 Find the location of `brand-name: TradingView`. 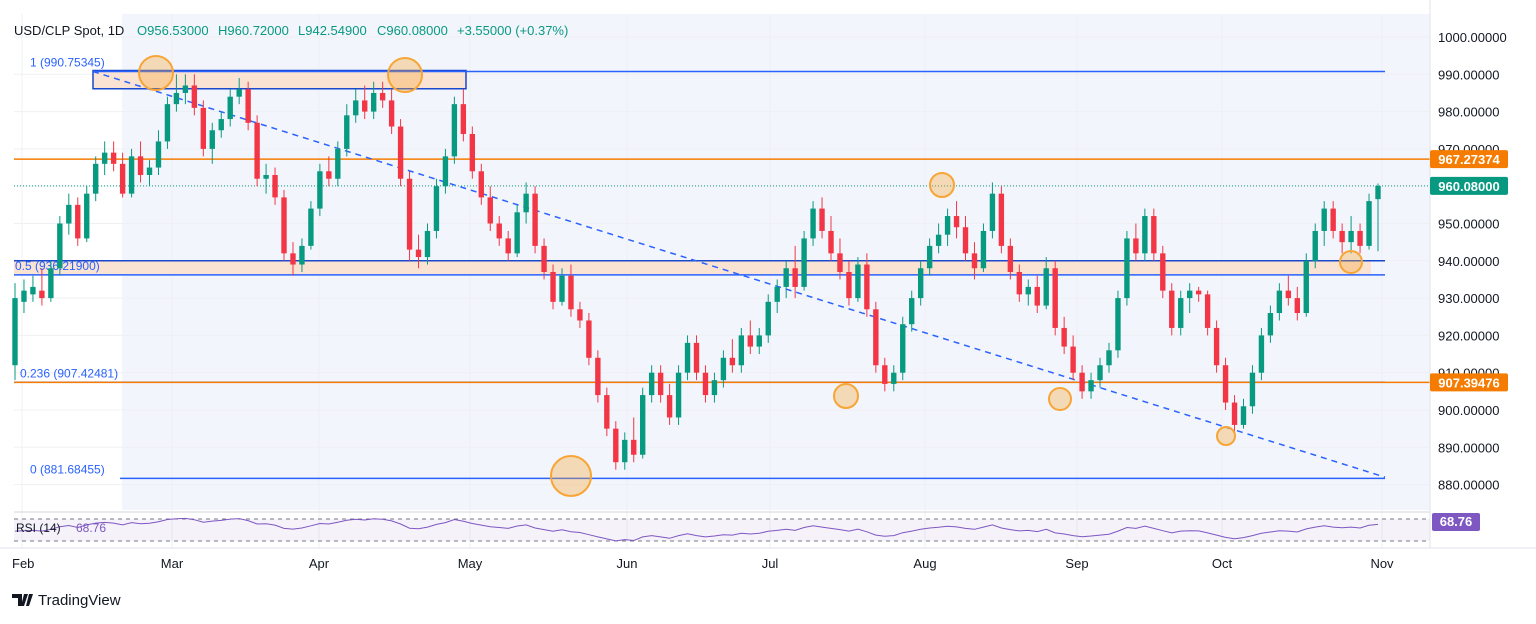

brand-name: TradingView is located at coordinates (79, 600).